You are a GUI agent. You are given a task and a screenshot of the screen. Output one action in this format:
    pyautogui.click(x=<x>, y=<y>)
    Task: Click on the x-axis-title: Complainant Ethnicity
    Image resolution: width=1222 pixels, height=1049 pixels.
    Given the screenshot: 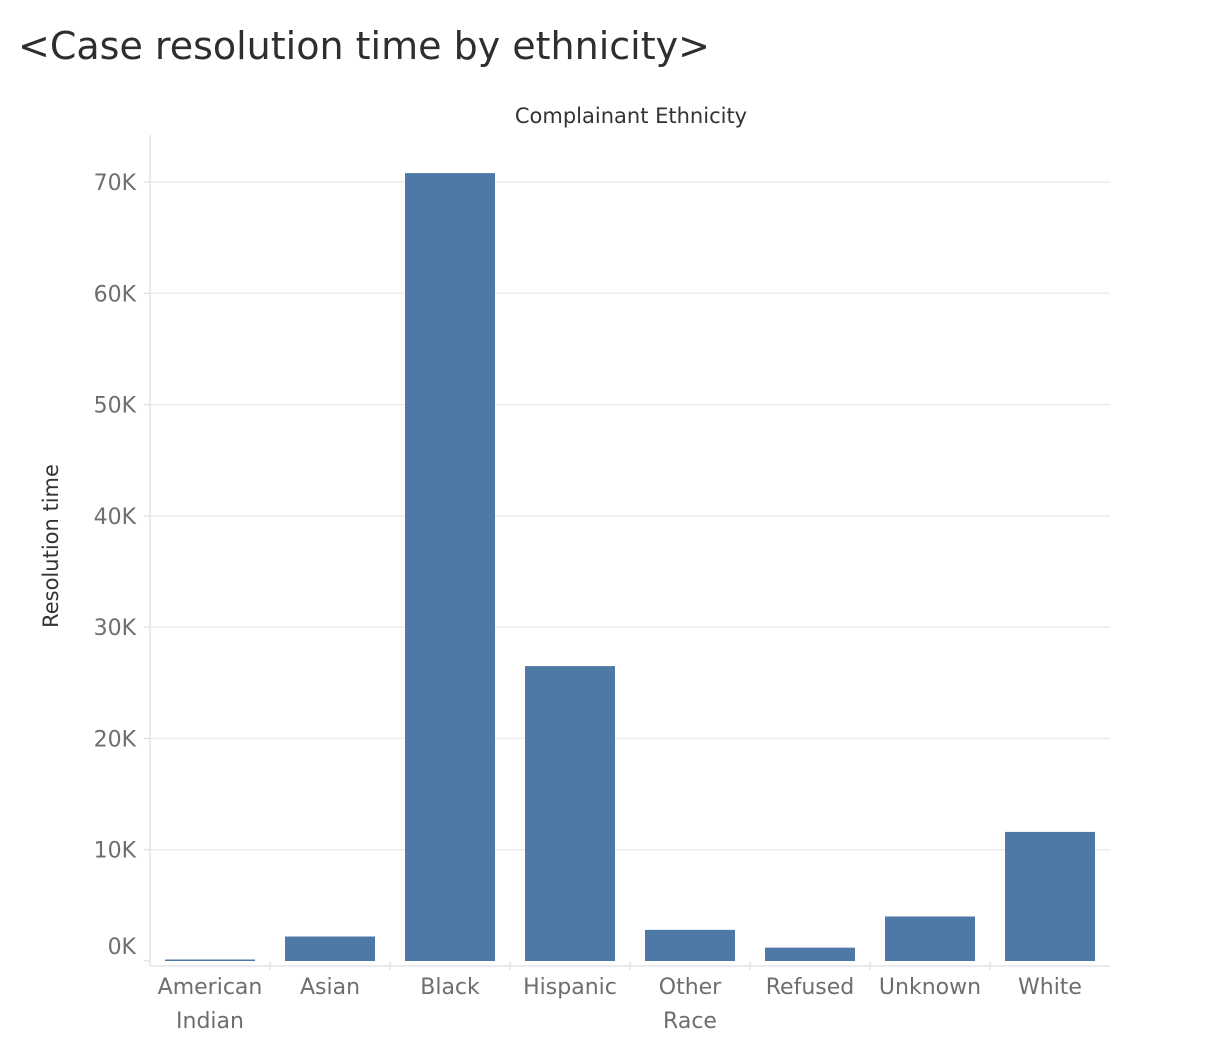 What is the action you would take?
    pyautogui.click(x=631, y=116)
    